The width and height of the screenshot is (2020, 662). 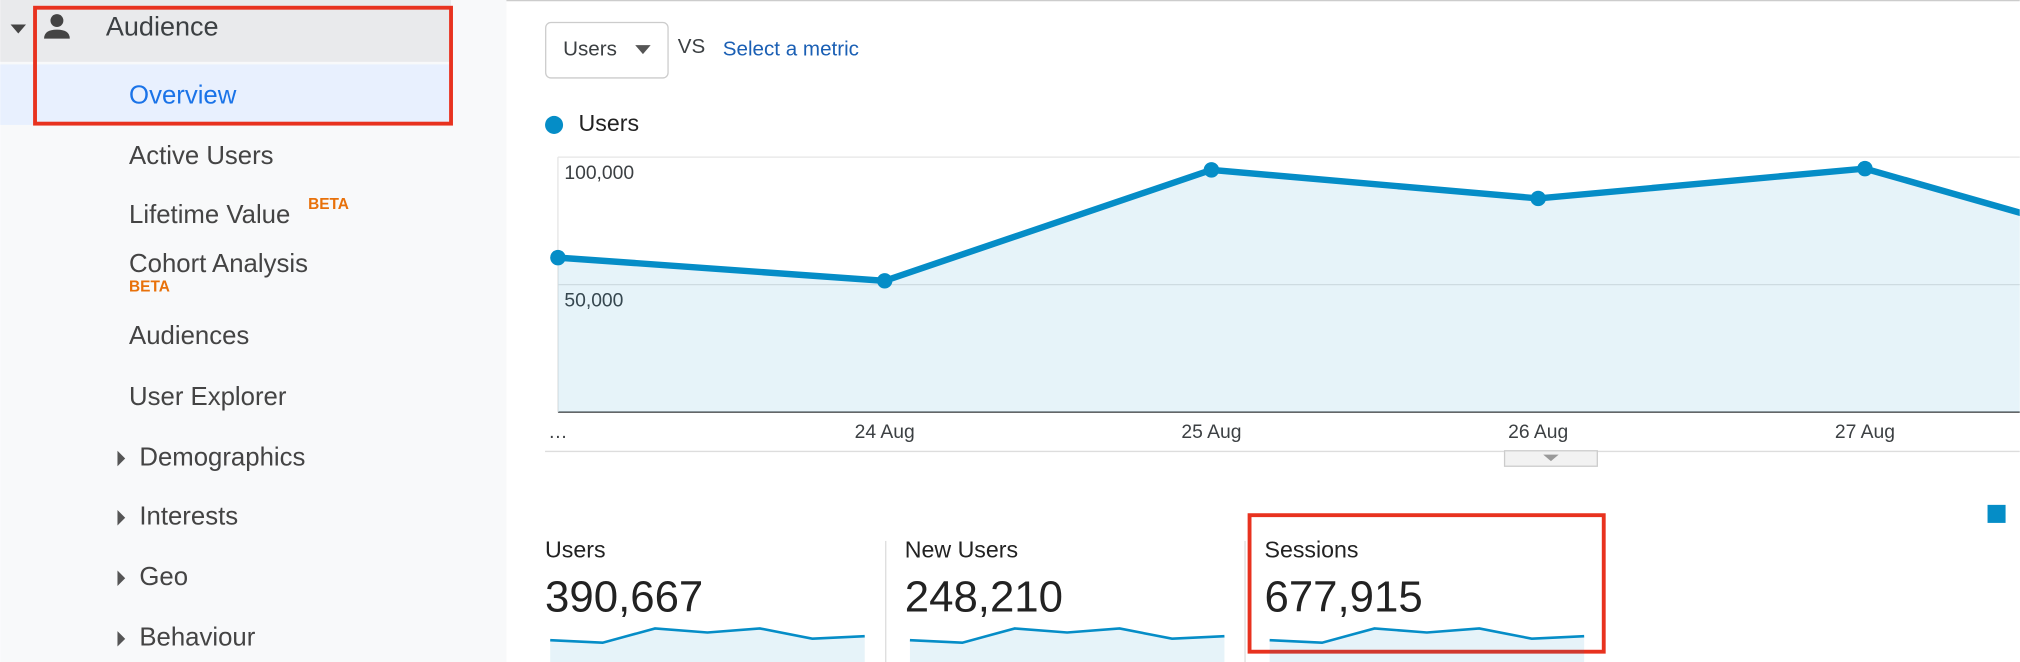 What do you see at coordinates (1343, 597) in the screenshot?
I see `scorecard-value: 677,915` at bounding box center [1343, 597].